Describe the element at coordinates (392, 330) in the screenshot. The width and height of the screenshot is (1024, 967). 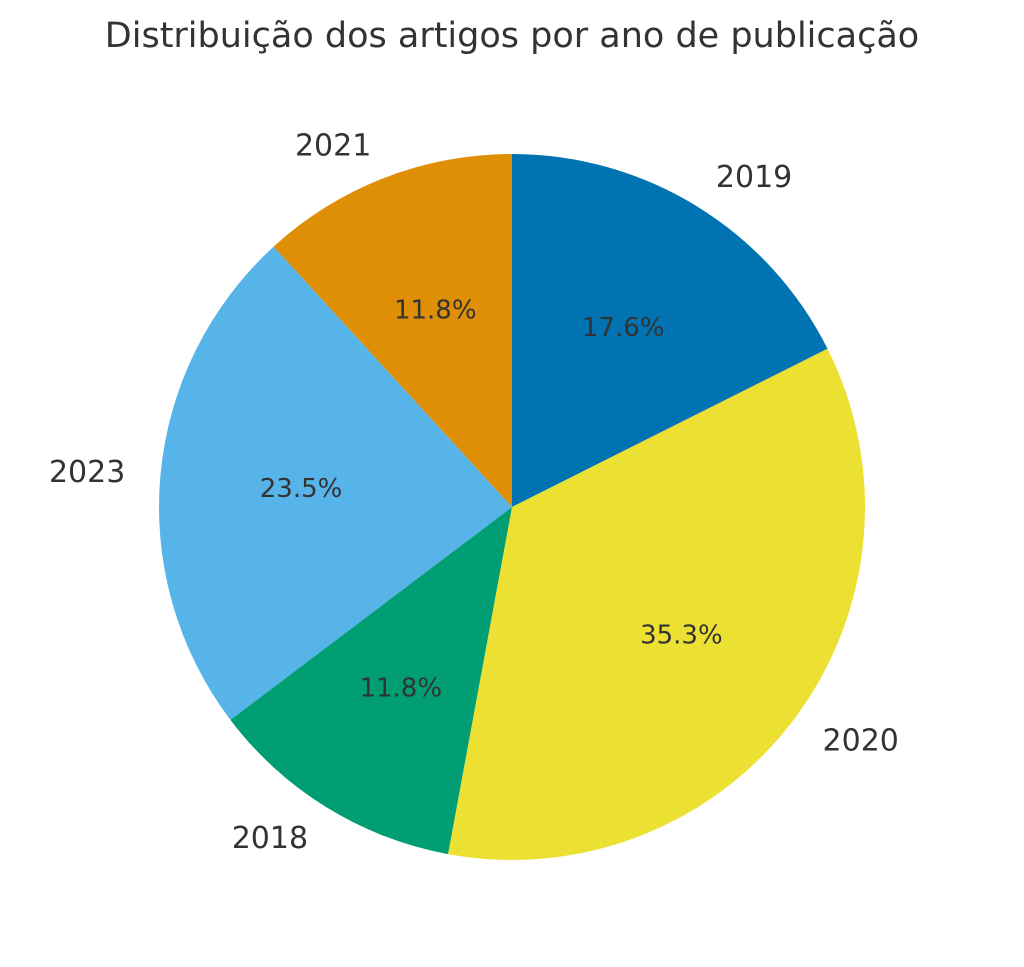
I see `pie-slice-2021` at that location.